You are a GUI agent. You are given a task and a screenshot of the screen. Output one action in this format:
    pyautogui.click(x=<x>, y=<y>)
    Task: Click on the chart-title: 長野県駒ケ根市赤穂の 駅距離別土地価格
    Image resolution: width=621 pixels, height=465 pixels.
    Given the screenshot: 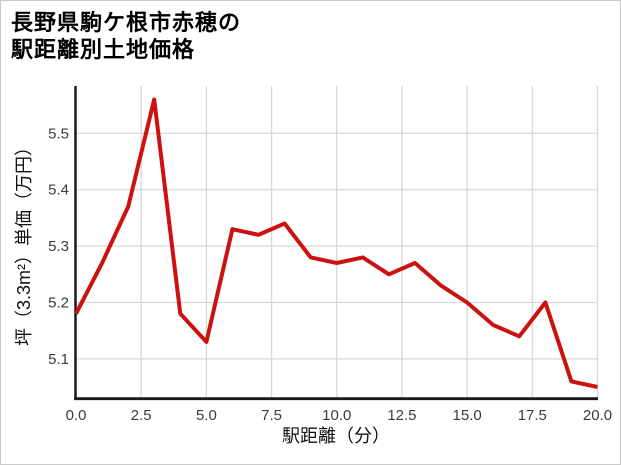 What is the action you would take?
    pyautogui.click(x=126, y=36)
    